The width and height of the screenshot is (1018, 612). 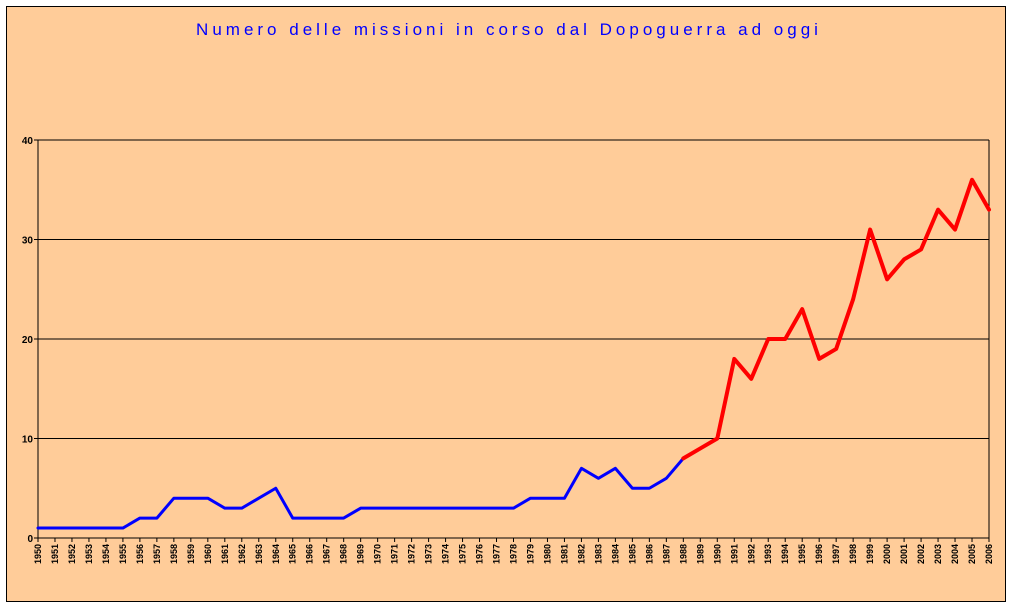 I want to click on x-tick-label-1997: 1997, so click(x=836, y=554).